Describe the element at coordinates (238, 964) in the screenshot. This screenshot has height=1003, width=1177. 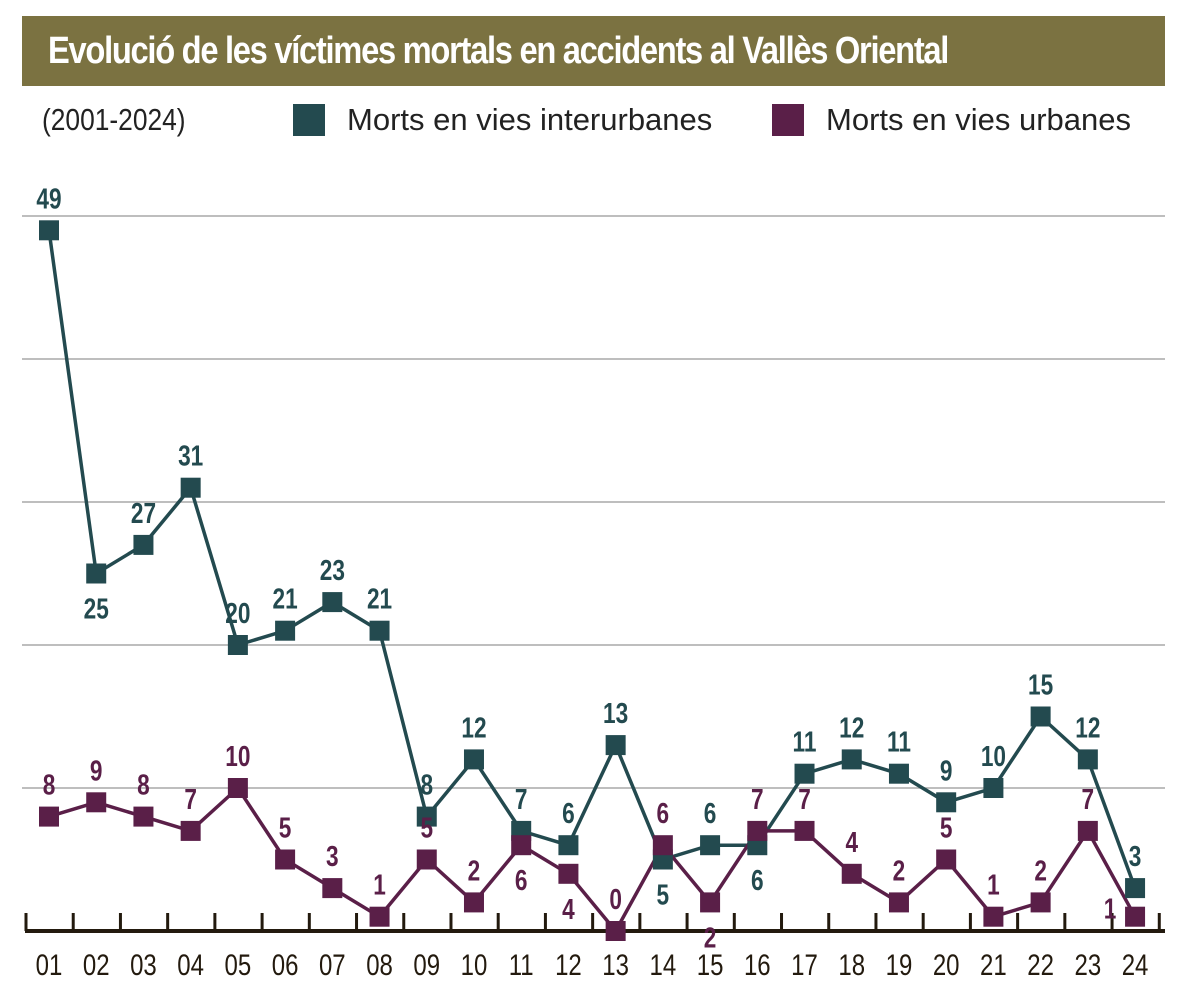
I see `x-tick-label: 05` at that location.